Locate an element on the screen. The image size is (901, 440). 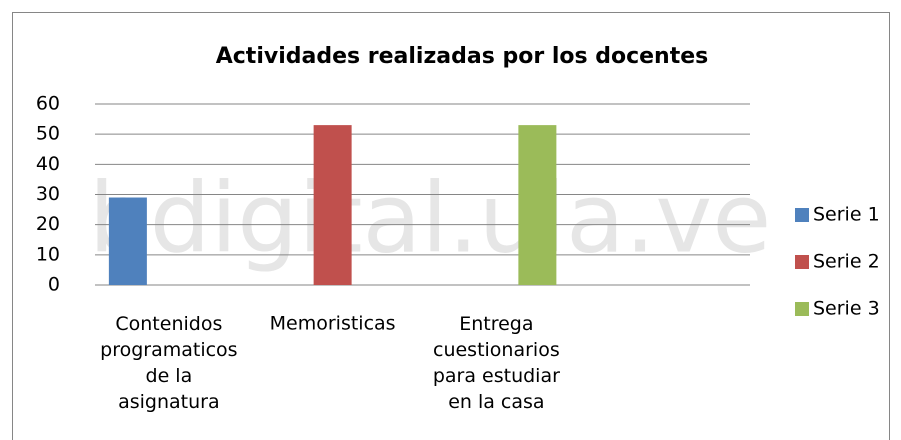
legend-label: Serie 2 is located at coordinates (846, 262).